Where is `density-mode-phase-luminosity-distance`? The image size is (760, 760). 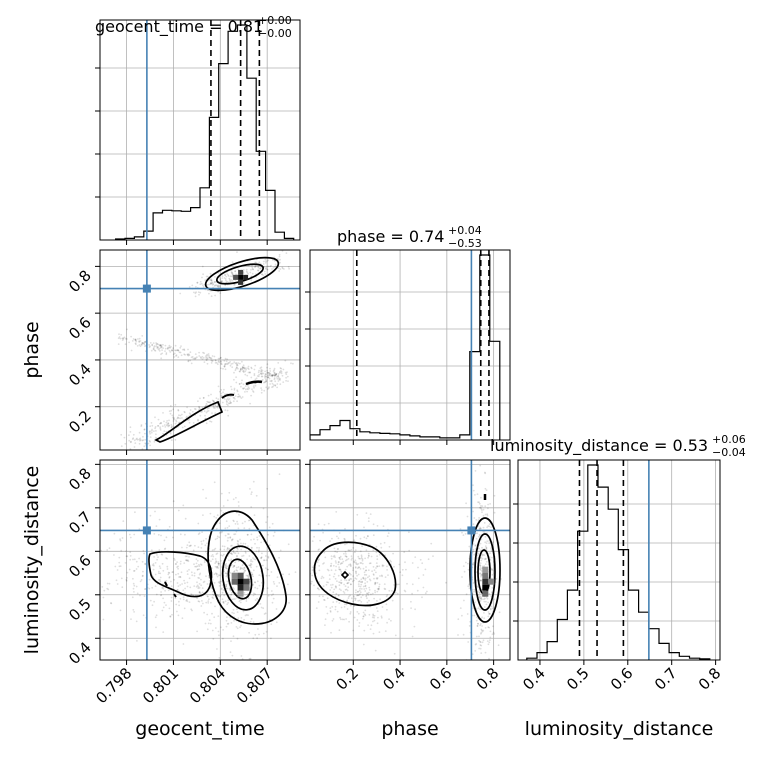 density-mode-phase-luminosity-distance is located at coordinates (488, 581).